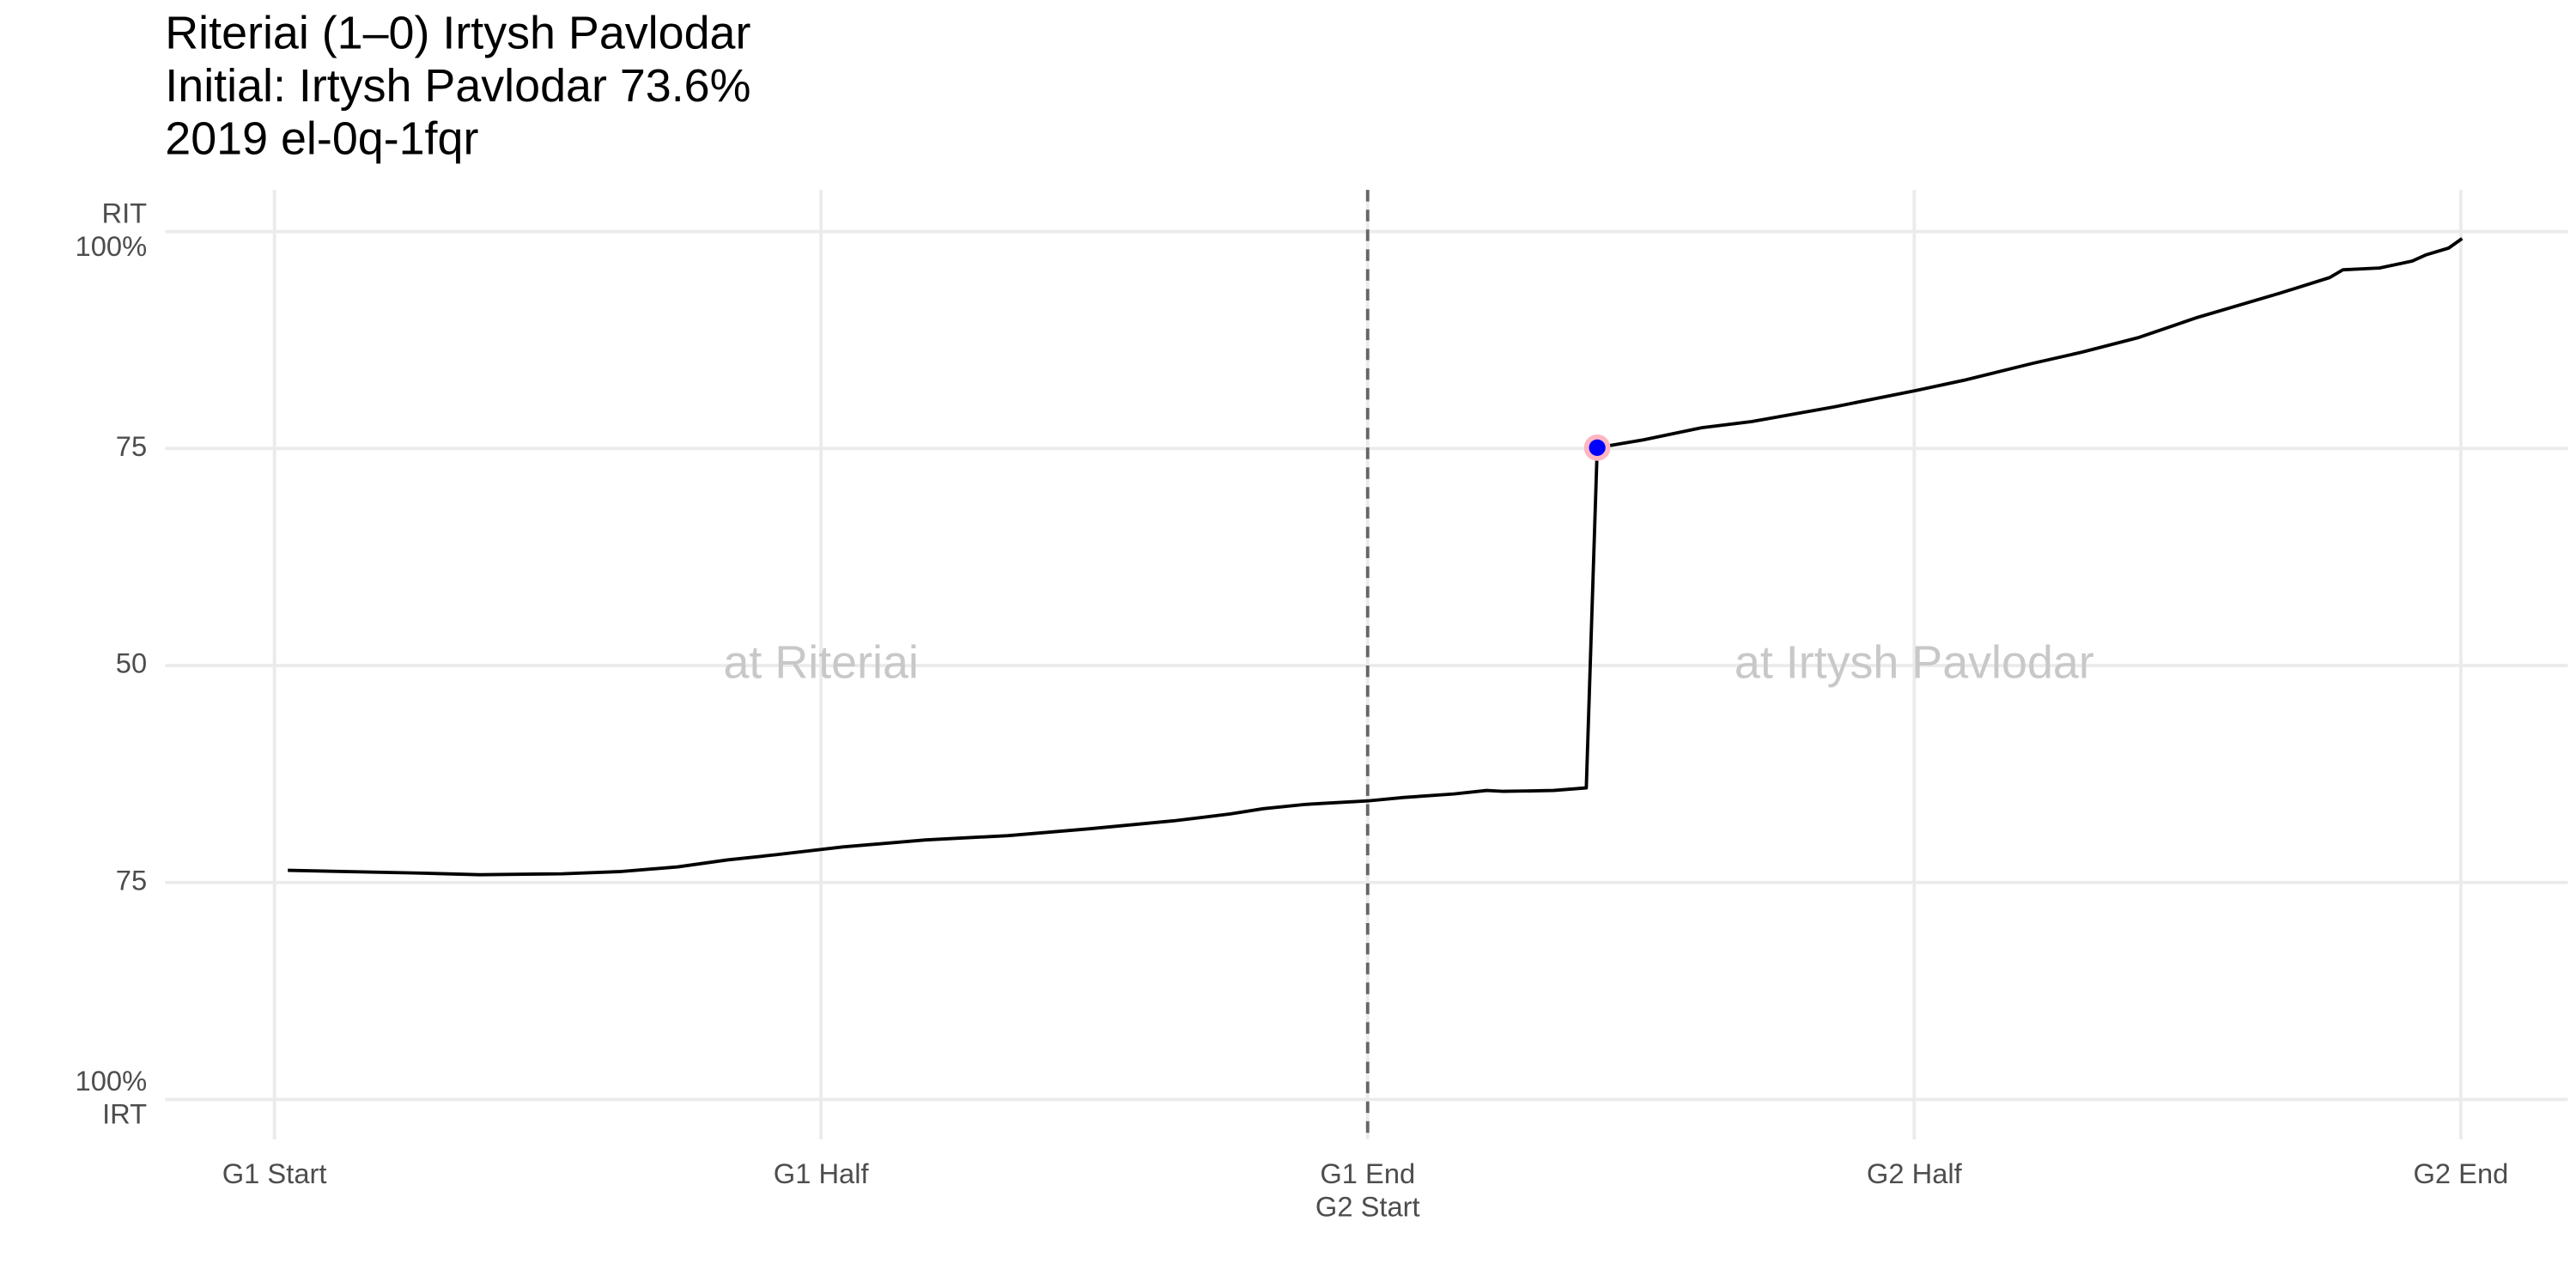 This screenshot has width=2576, height=1288. I want to click on y-tick-label: RIT 100%, so click(112, 229).